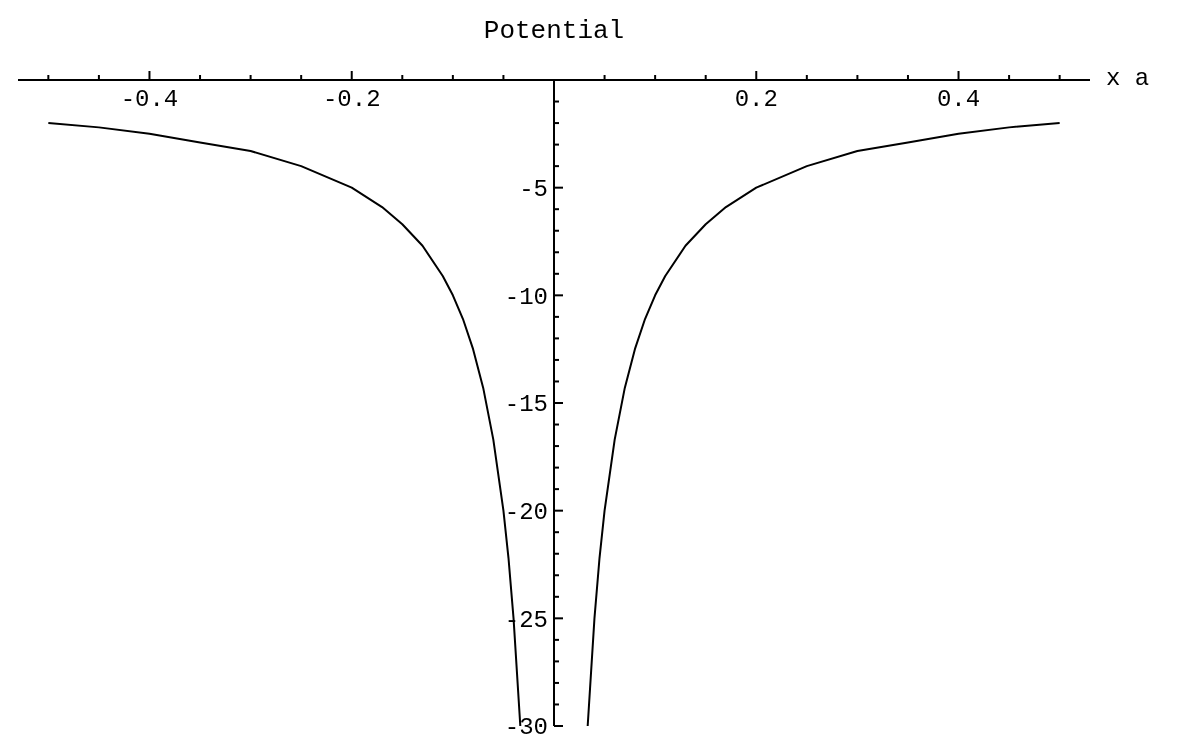  I want to click on y-tick-label: -15, so click(526, 405).